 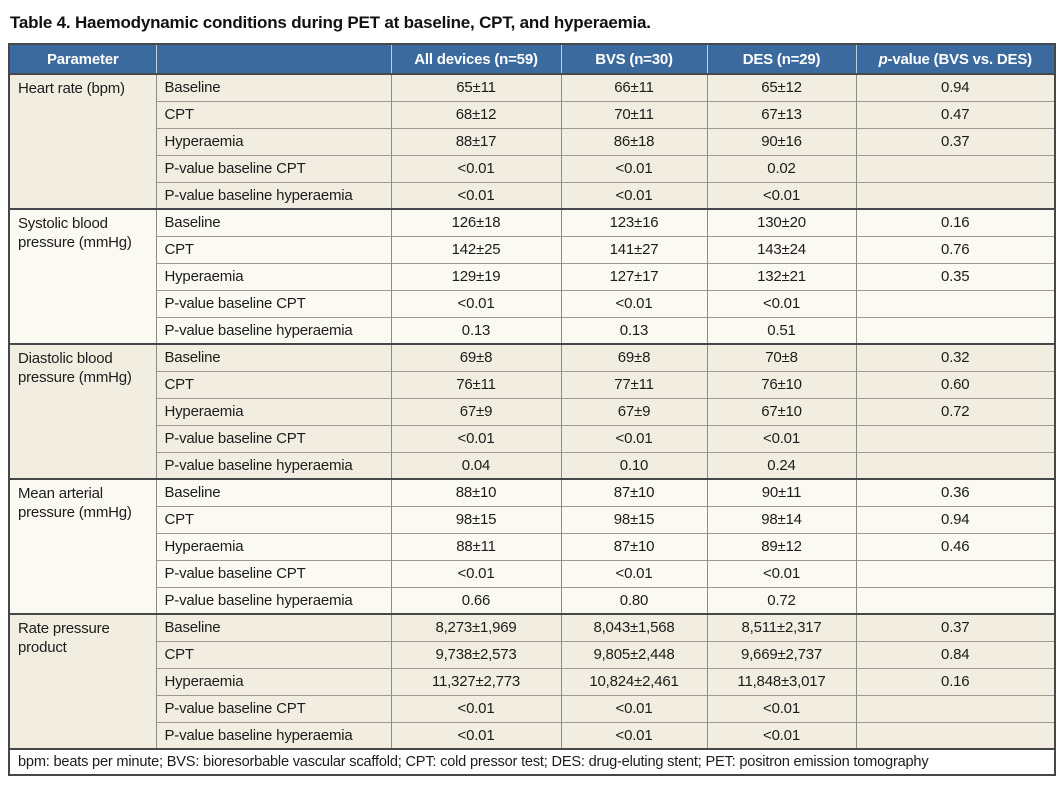 I want to click on value-bvs: 70±11, so click(x=634, y=114).